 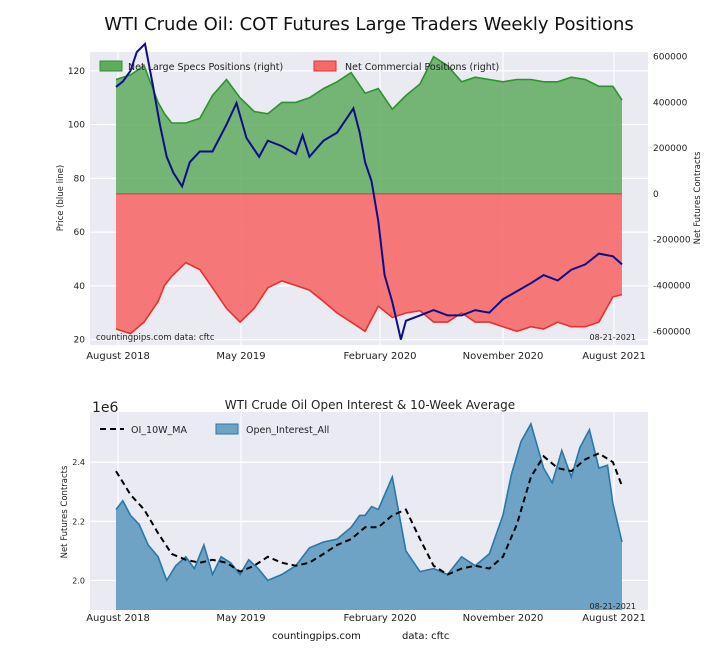 I want to click on legend-swatch-specs, so click(x=111, y=66).